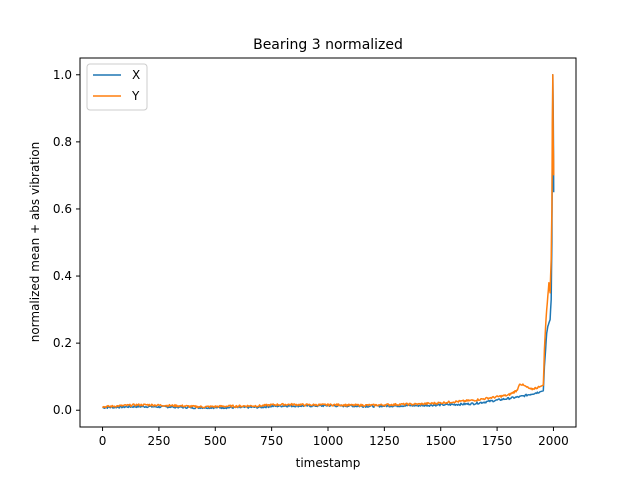 This screenshot has height=484, width=640. What do you see at coordinates (328, 45) in the screenshot?
I see `chart-title: Bearing 3 normalized` at bounding box center [328, 45].